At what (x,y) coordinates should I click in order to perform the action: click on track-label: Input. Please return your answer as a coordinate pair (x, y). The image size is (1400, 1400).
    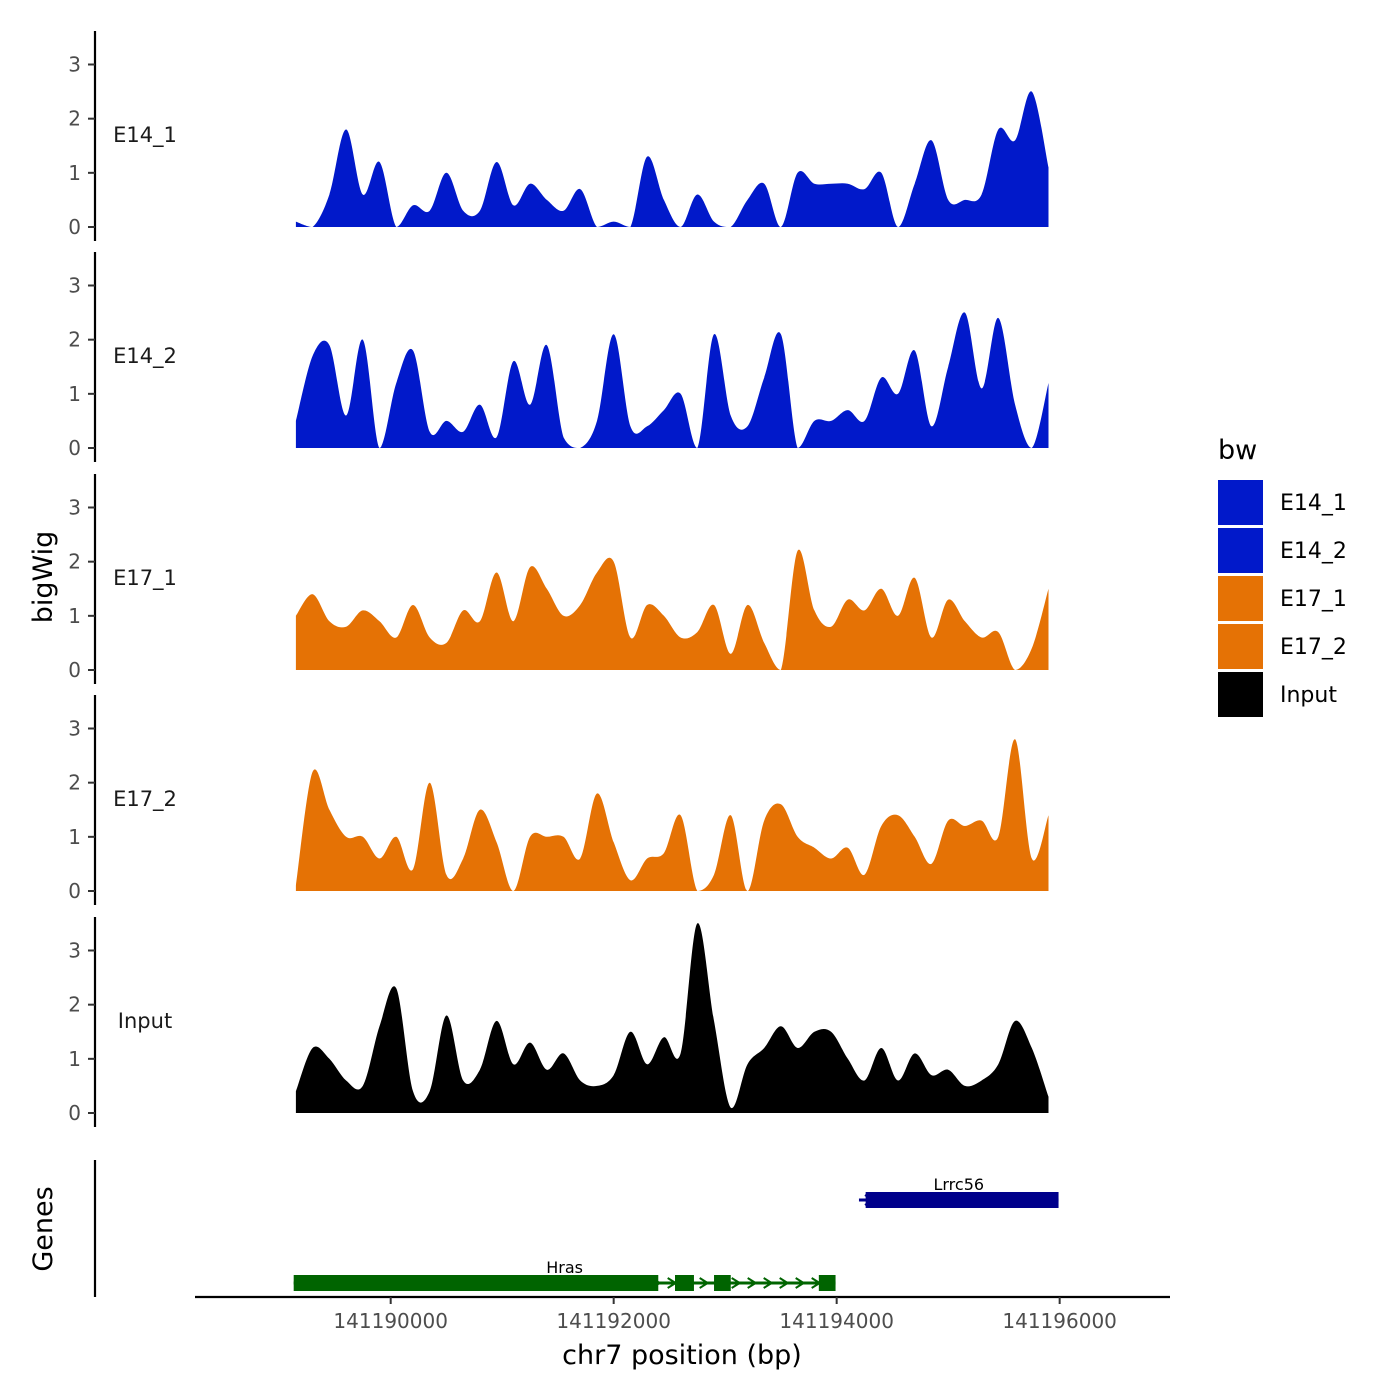
    Looking at the image, I should click on (145, 1021).